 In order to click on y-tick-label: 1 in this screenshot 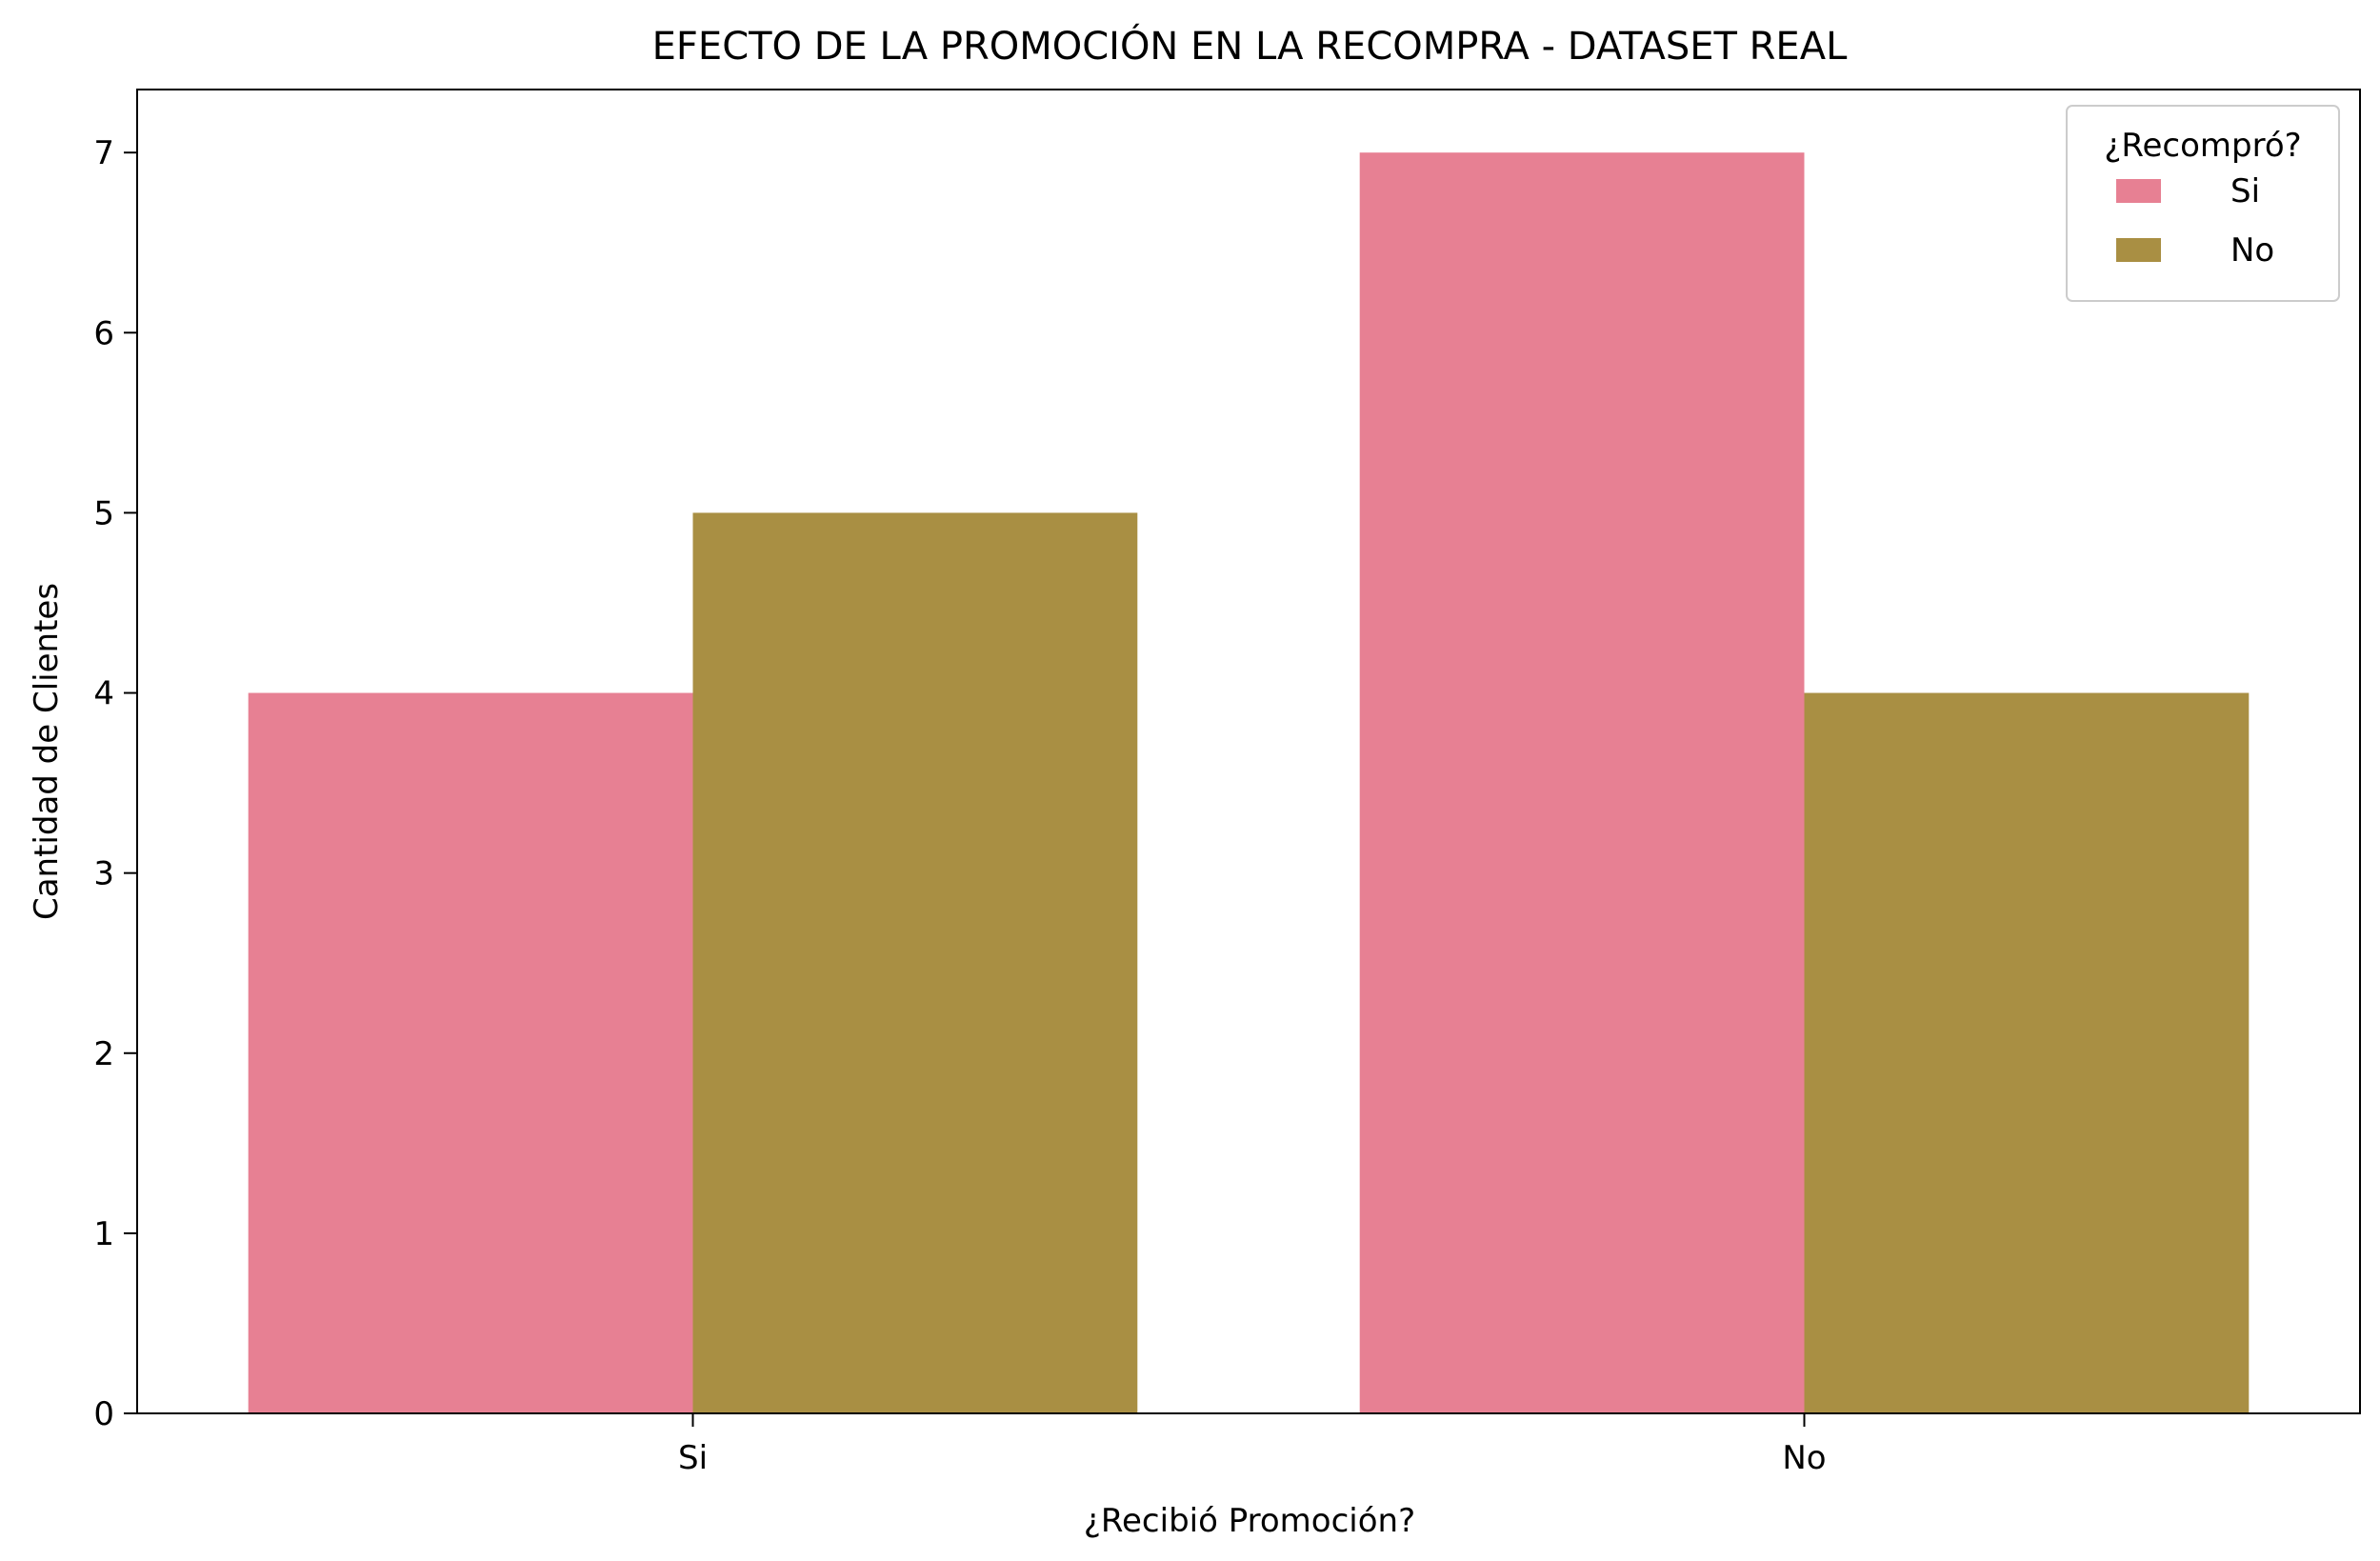, I will do `click(103, 1234)`.